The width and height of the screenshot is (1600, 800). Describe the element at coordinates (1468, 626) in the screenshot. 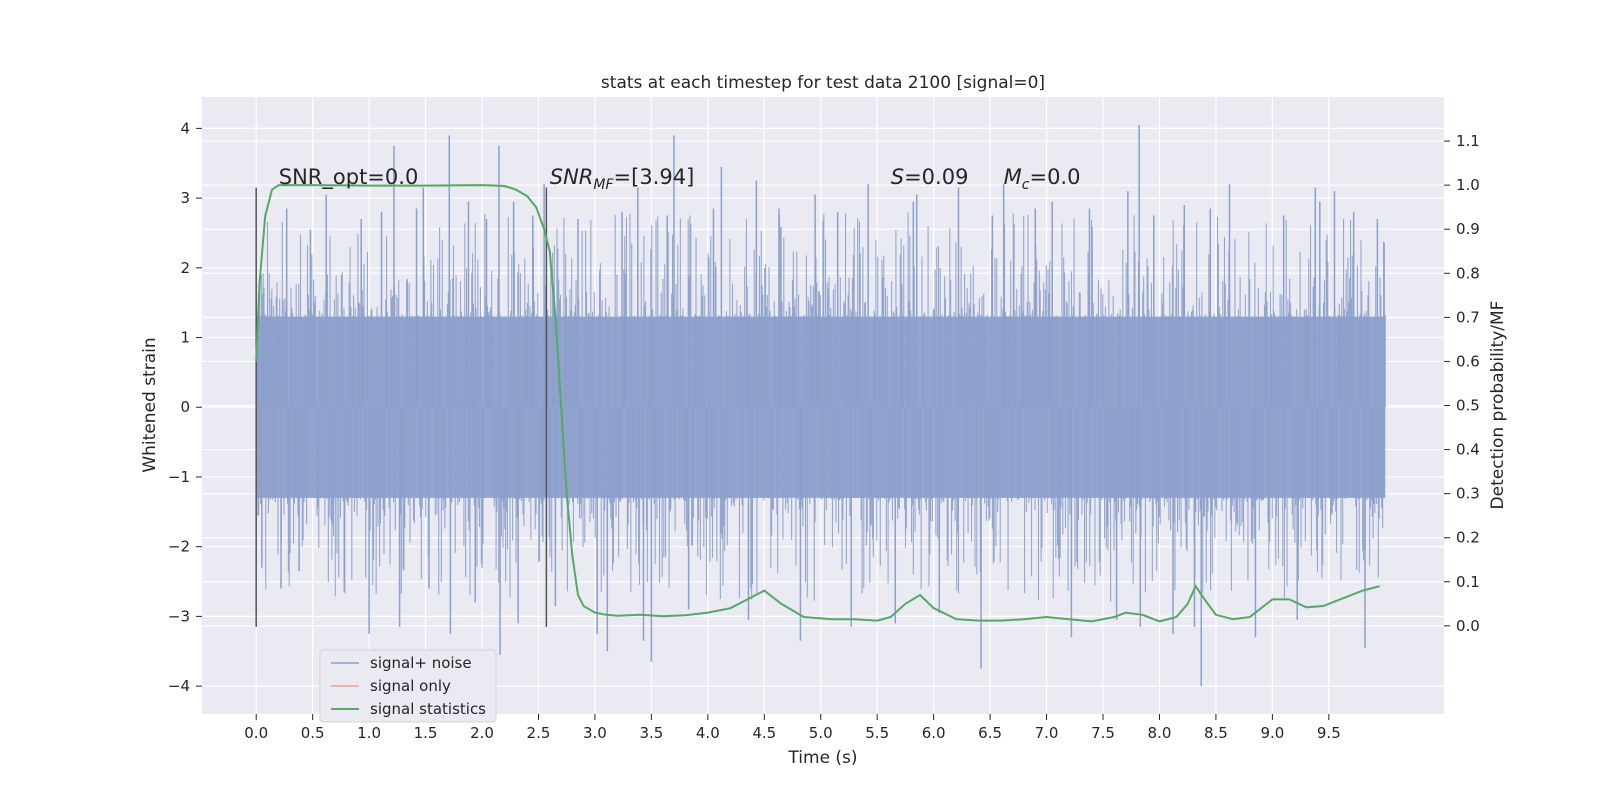

I see `y2-tick-label-0: 0.0` at that location.